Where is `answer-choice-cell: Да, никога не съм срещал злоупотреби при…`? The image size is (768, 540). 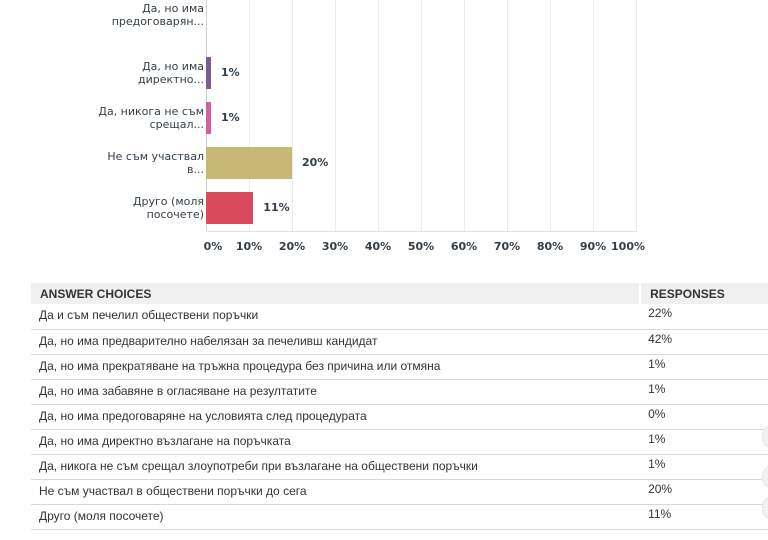
answer-choice-cell: Да, никога не съм срещал злоупотреби при… is located at coordinates (336, 467).